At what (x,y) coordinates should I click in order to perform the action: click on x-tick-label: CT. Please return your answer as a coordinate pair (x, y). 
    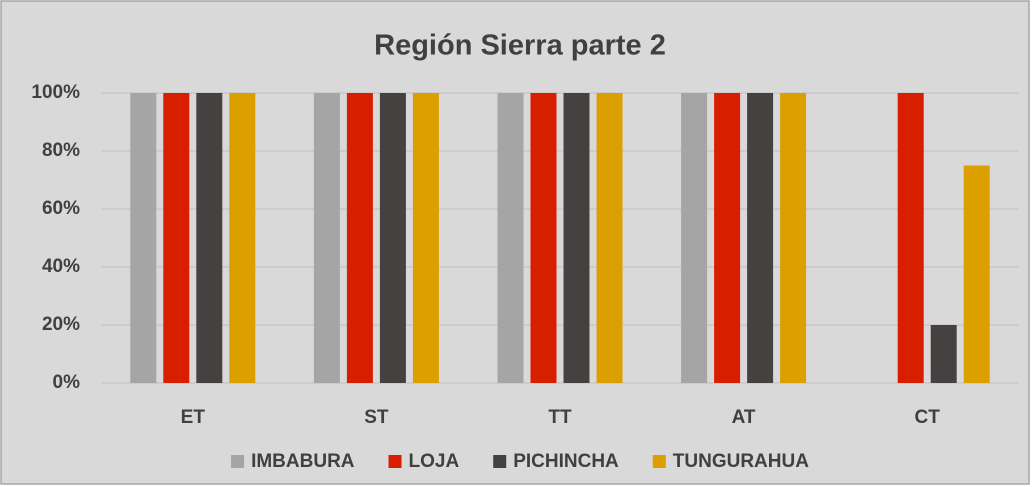
    Looking at the image, I should click on (928, 417).